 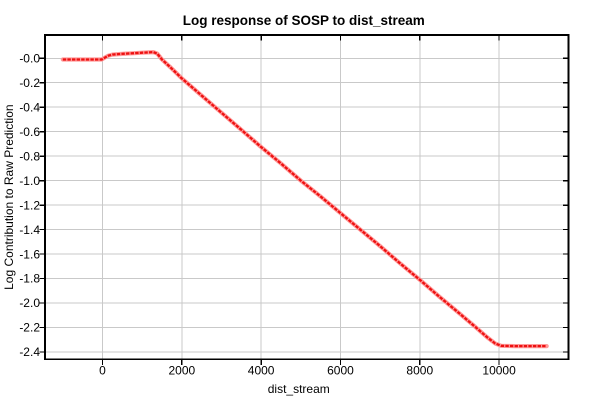 I want to click on x-tick-label: 2000, so click(x=181, y=371).